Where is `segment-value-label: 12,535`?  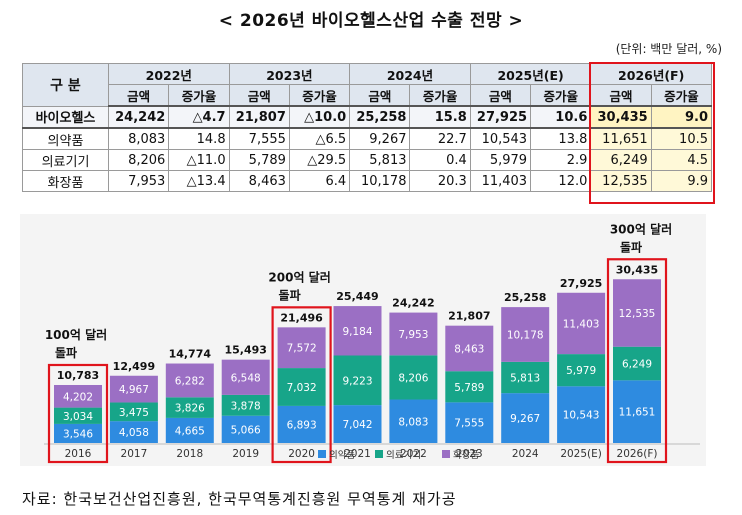 segment-value-label: 12,535 is located at coordinates (637, 314).